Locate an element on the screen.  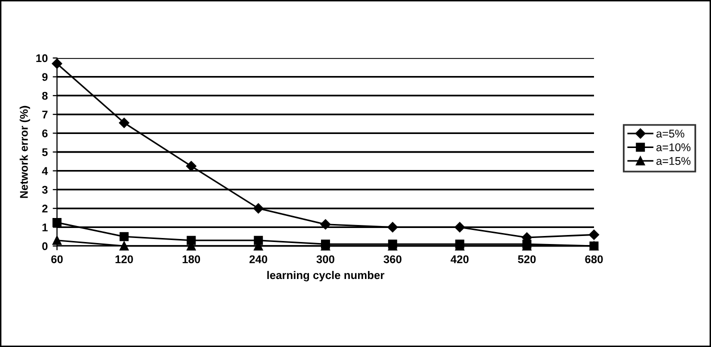
y-axis-title: Network error (%) is located at coordinates (25, 152).